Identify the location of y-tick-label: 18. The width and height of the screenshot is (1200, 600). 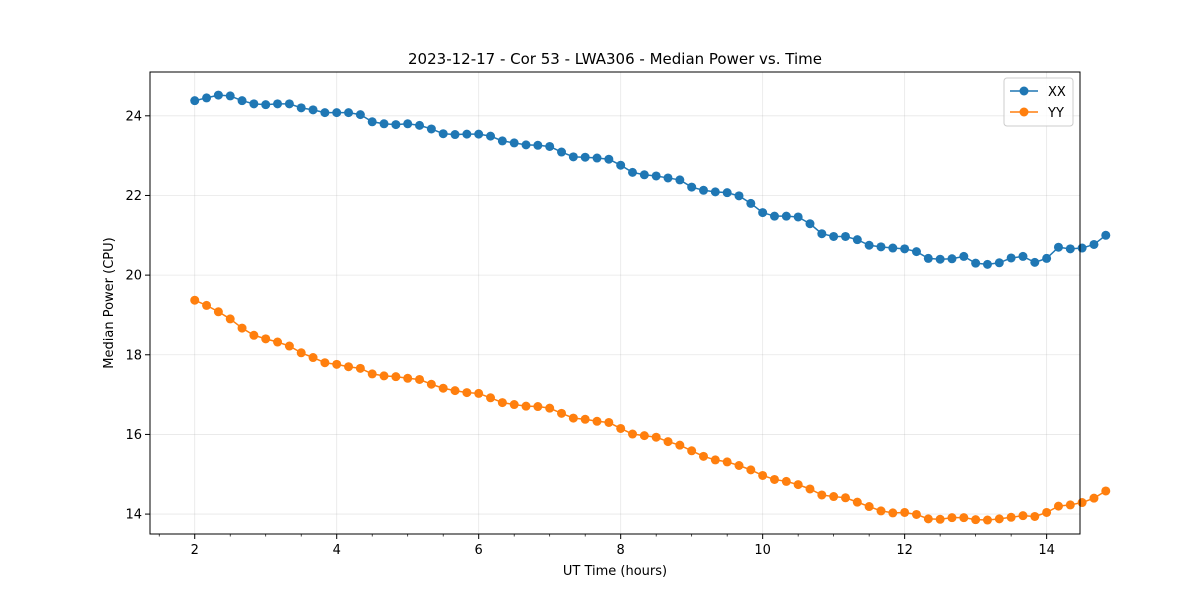
(133, 355).